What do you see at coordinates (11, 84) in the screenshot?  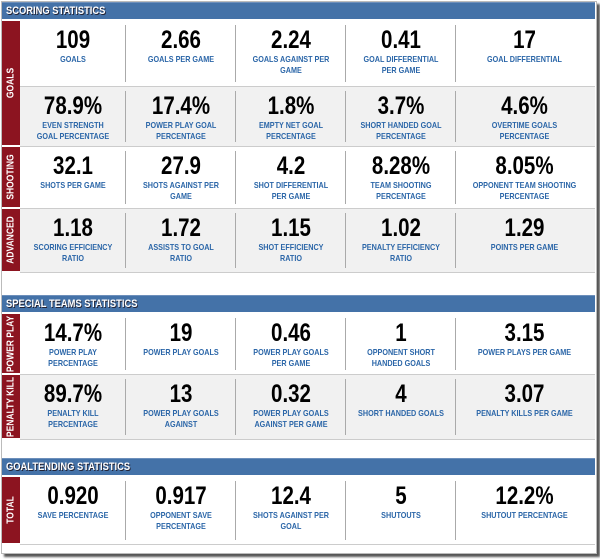 I see `group-sidebar: GOALS` at bounding box center [11, 84].